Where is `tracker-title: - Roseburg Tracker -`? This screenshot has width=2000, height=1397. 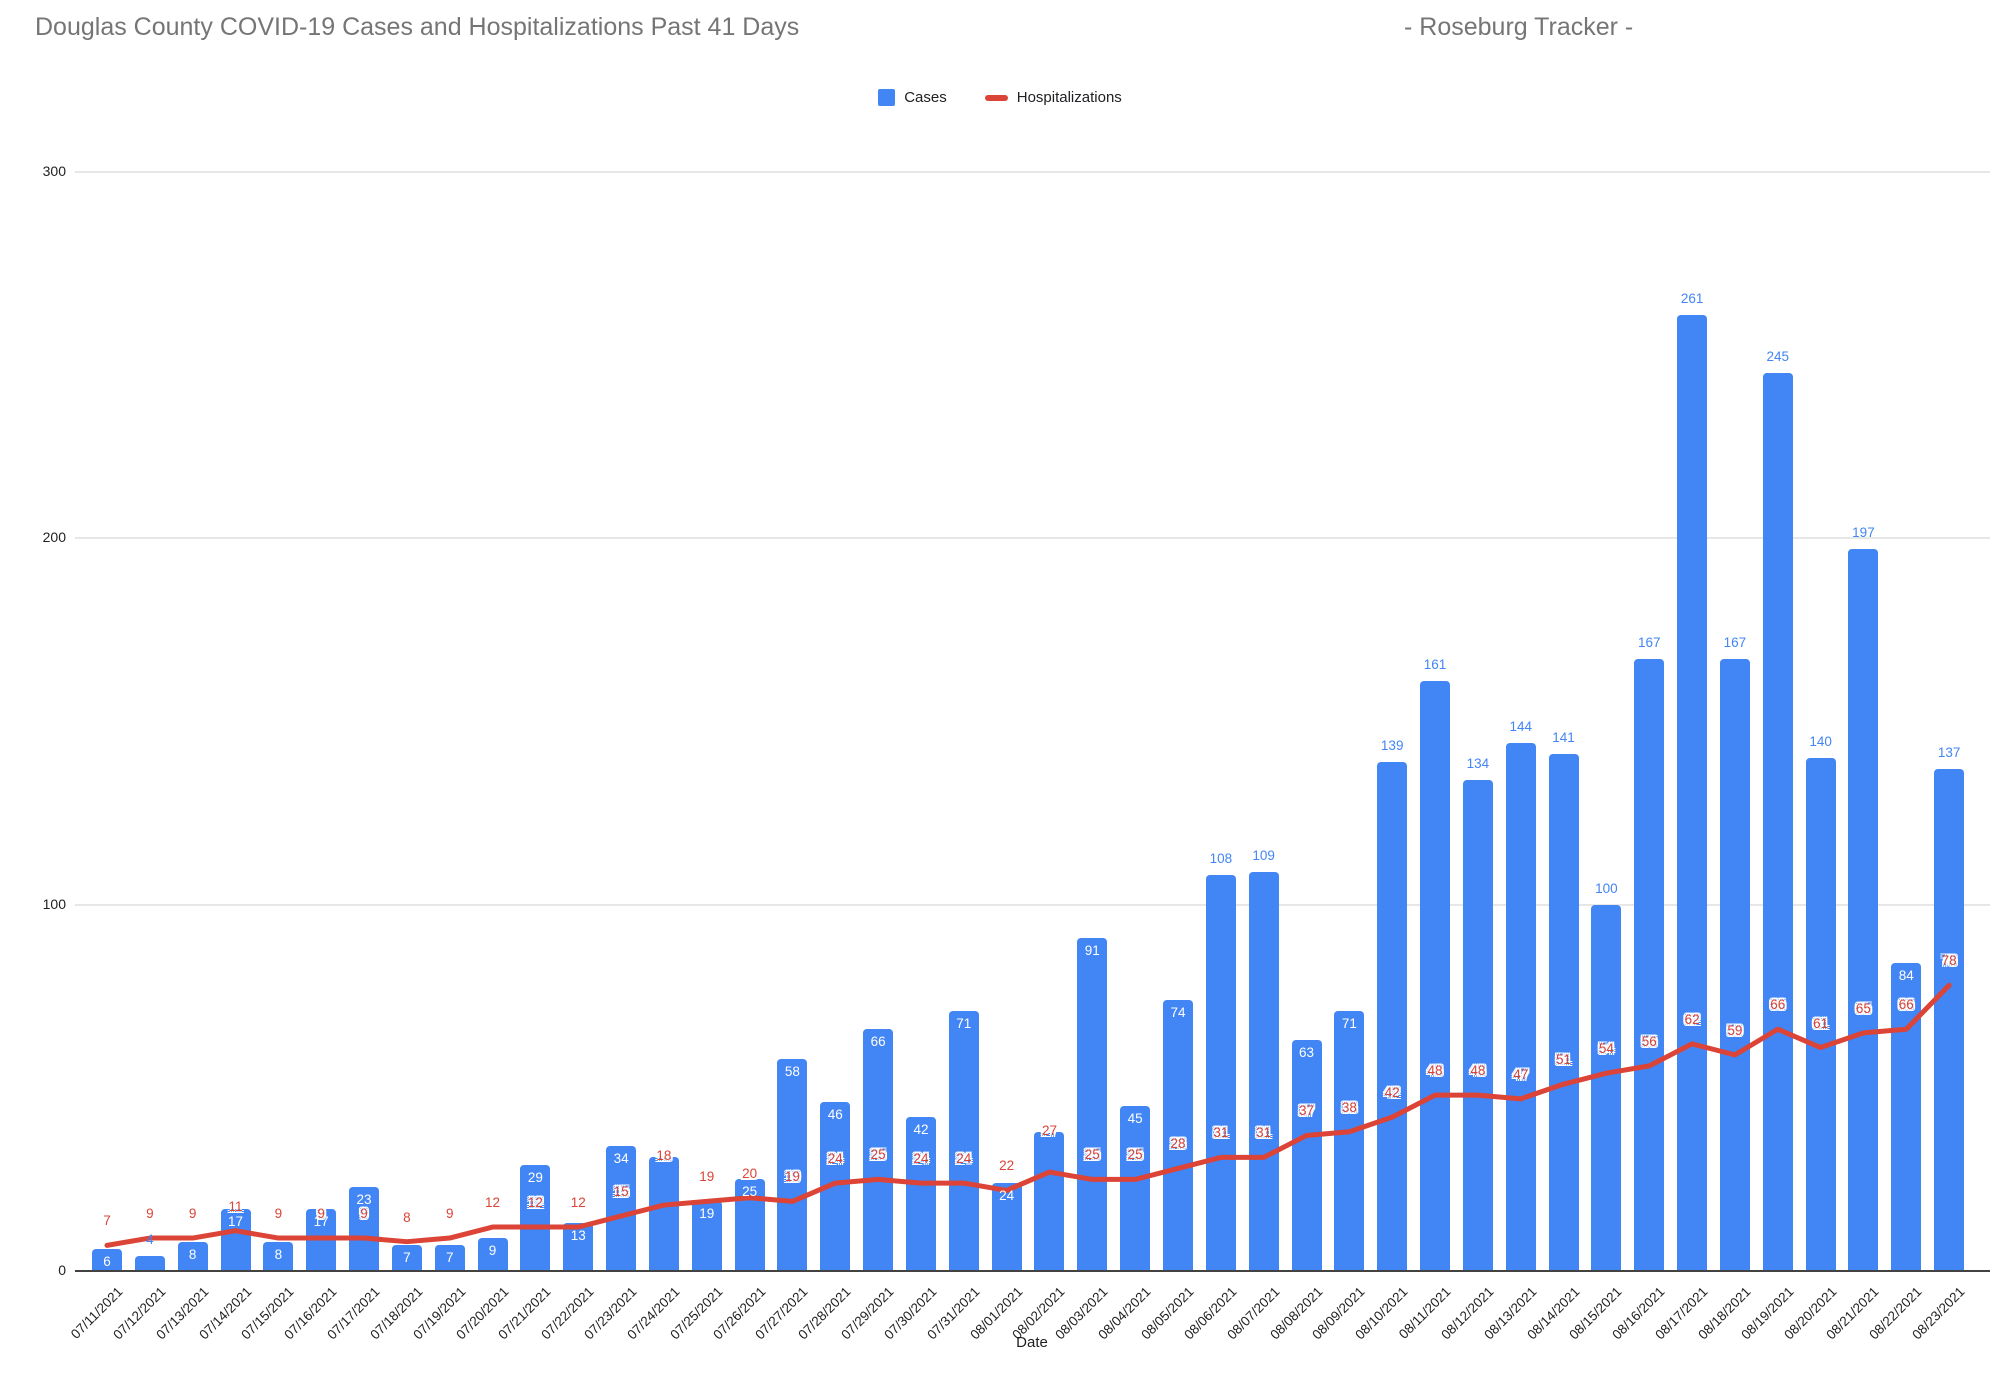 tracker-title: - Roseburg Tracker - is located at coordinates (1519, 27).